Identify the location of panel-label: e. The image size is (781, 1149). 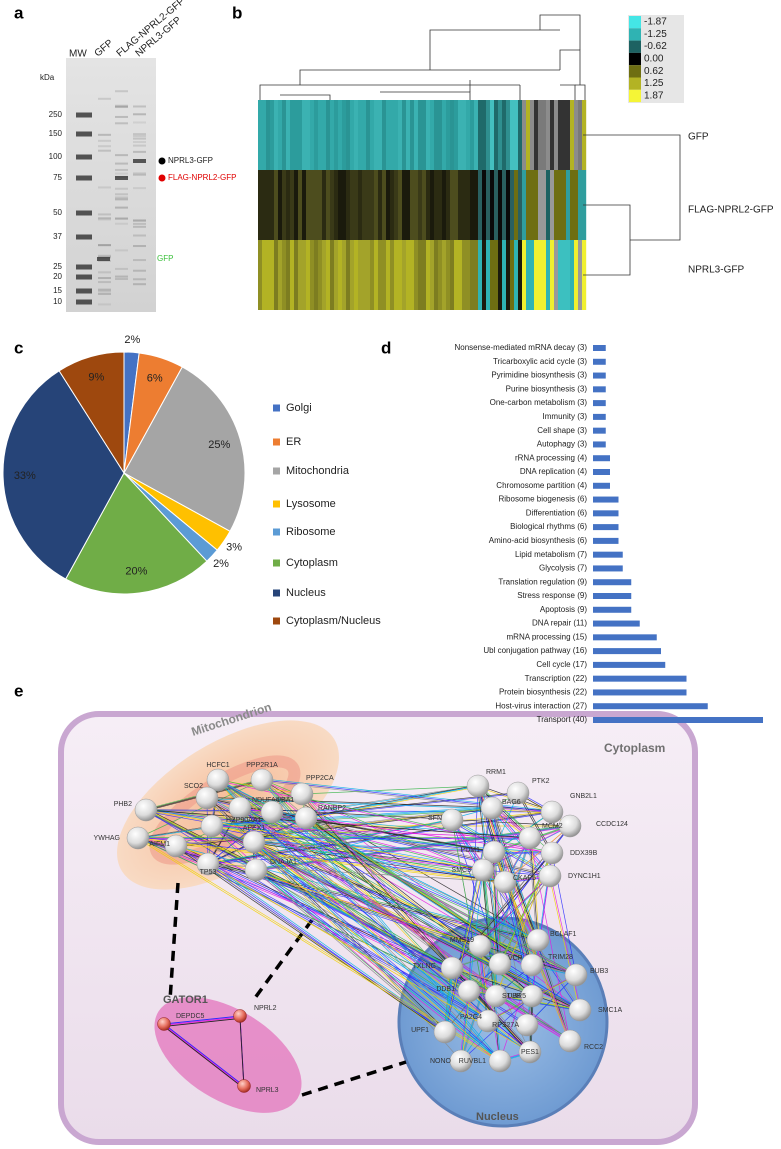
(18, 690).